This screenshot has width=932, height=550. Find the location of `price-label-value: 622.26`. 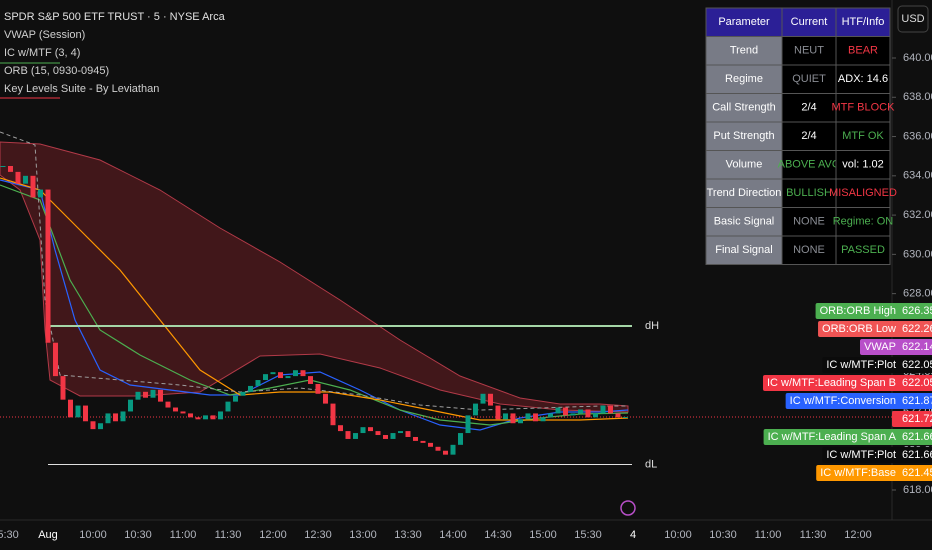

price-label-value: 622.26 is located at coordinates (917, 329).